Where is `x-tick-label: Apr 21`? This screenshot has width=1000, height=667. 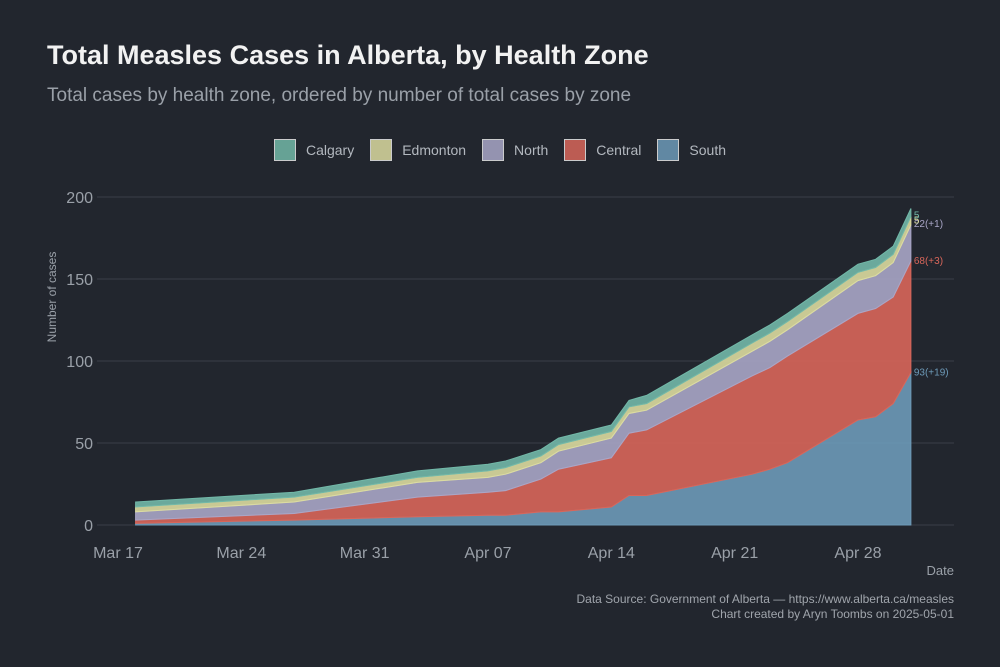 x-tick-label: Apr 21 is located at coordinates (734, 553).